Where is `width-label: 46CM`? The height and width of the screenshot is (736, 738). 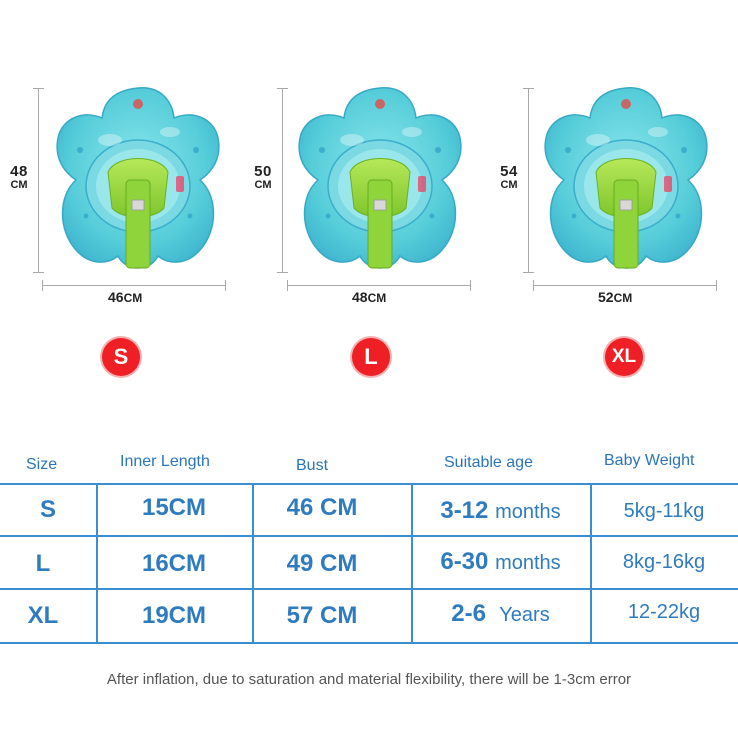 width-label: 46CM is located at coordinates (125, 297).